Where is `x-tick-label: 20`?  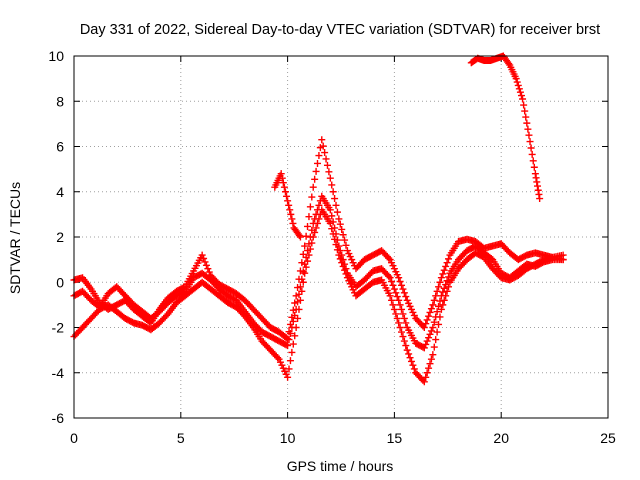
x-tick-label: 20 is located at coordinates (501, 438).